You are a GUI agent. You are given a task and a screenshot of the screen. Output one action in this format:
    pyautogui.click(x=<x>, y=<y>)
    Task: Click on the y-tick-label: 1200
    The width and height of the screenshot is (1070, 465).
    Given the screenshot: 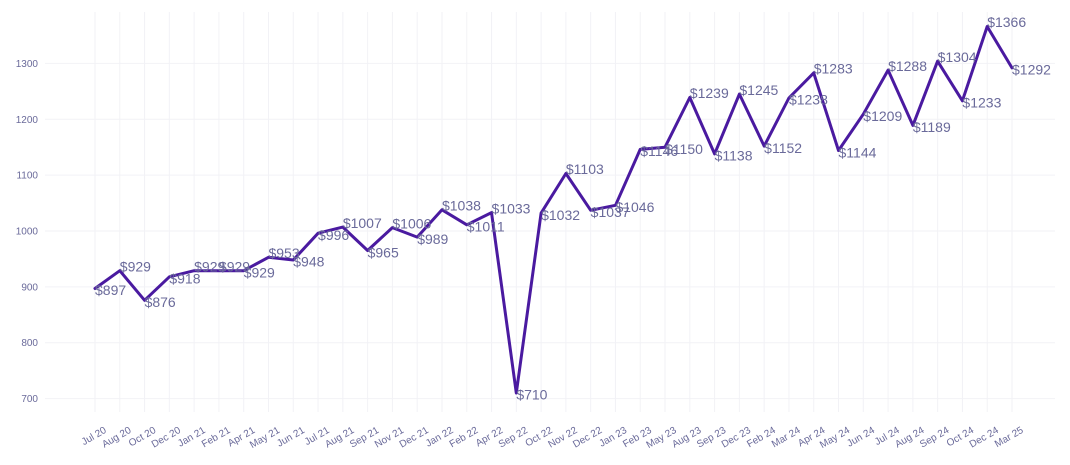 What is the action you would take?
    pyautogui.click(x=27, y=120)
    